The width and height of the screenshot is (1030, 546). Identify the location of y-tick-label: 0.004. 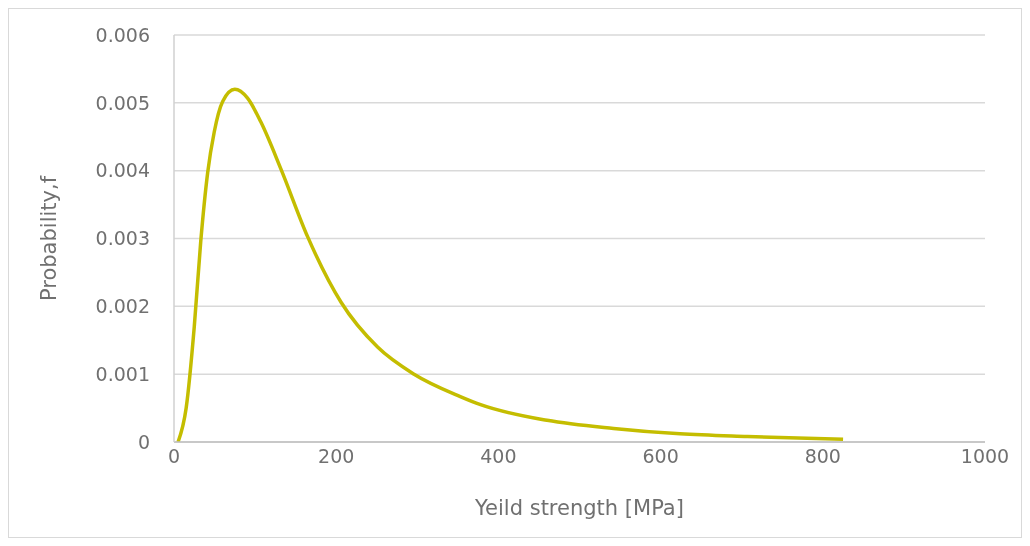
(122, 170).